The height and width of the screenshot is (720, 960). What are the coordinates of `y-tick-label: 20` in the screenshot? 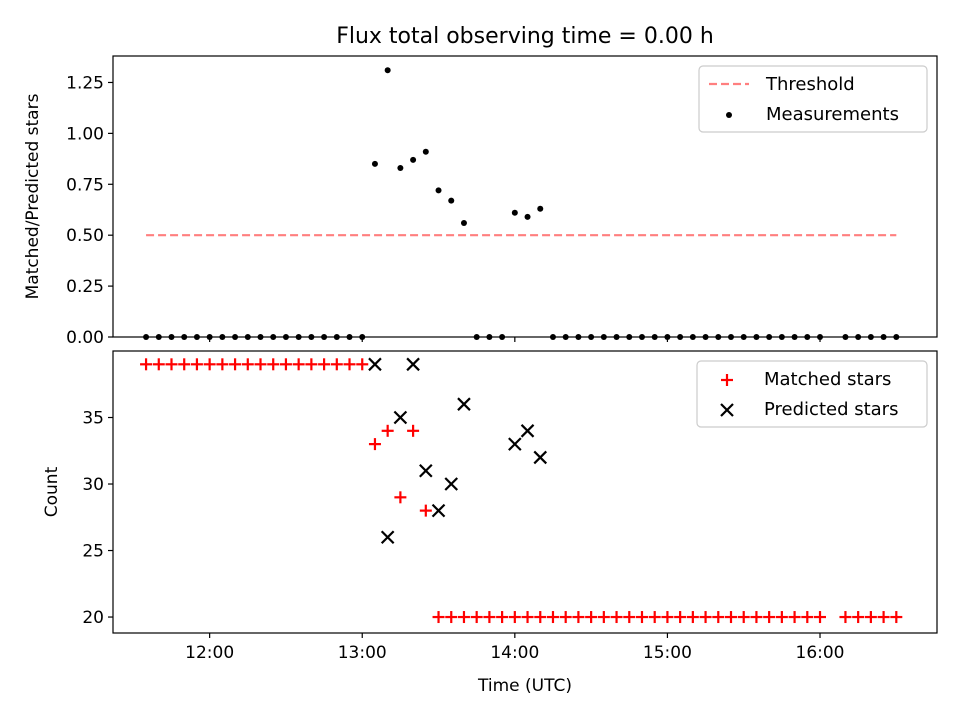 It's located at (93, 618).